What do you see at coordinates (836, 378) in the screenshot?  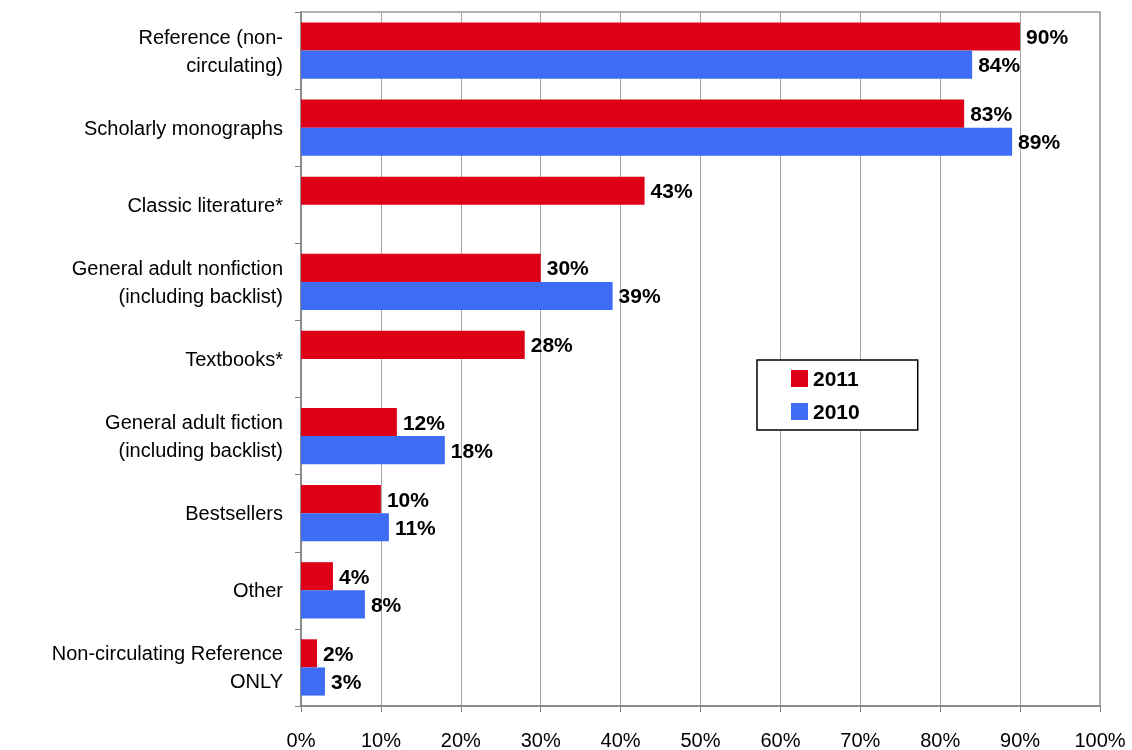 I see `legend-label: 2011` at bounding box center [836, 378].